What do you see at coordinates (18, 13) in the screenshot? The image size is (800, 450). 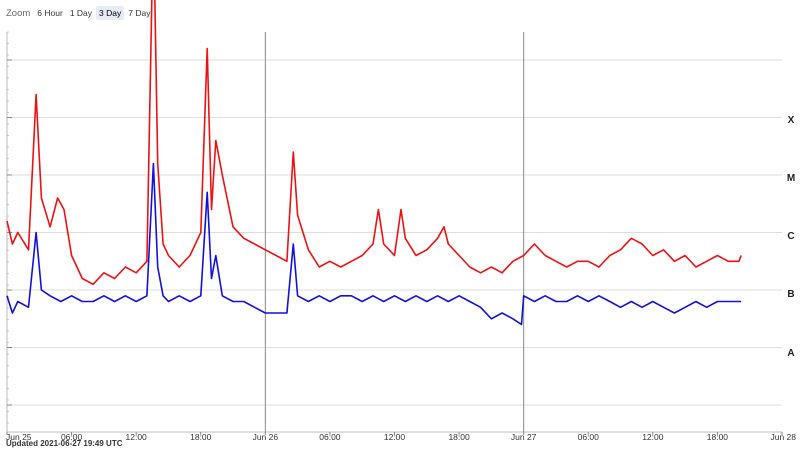 I see `zoom-label: Zoom` at bounding box center [18, 13].